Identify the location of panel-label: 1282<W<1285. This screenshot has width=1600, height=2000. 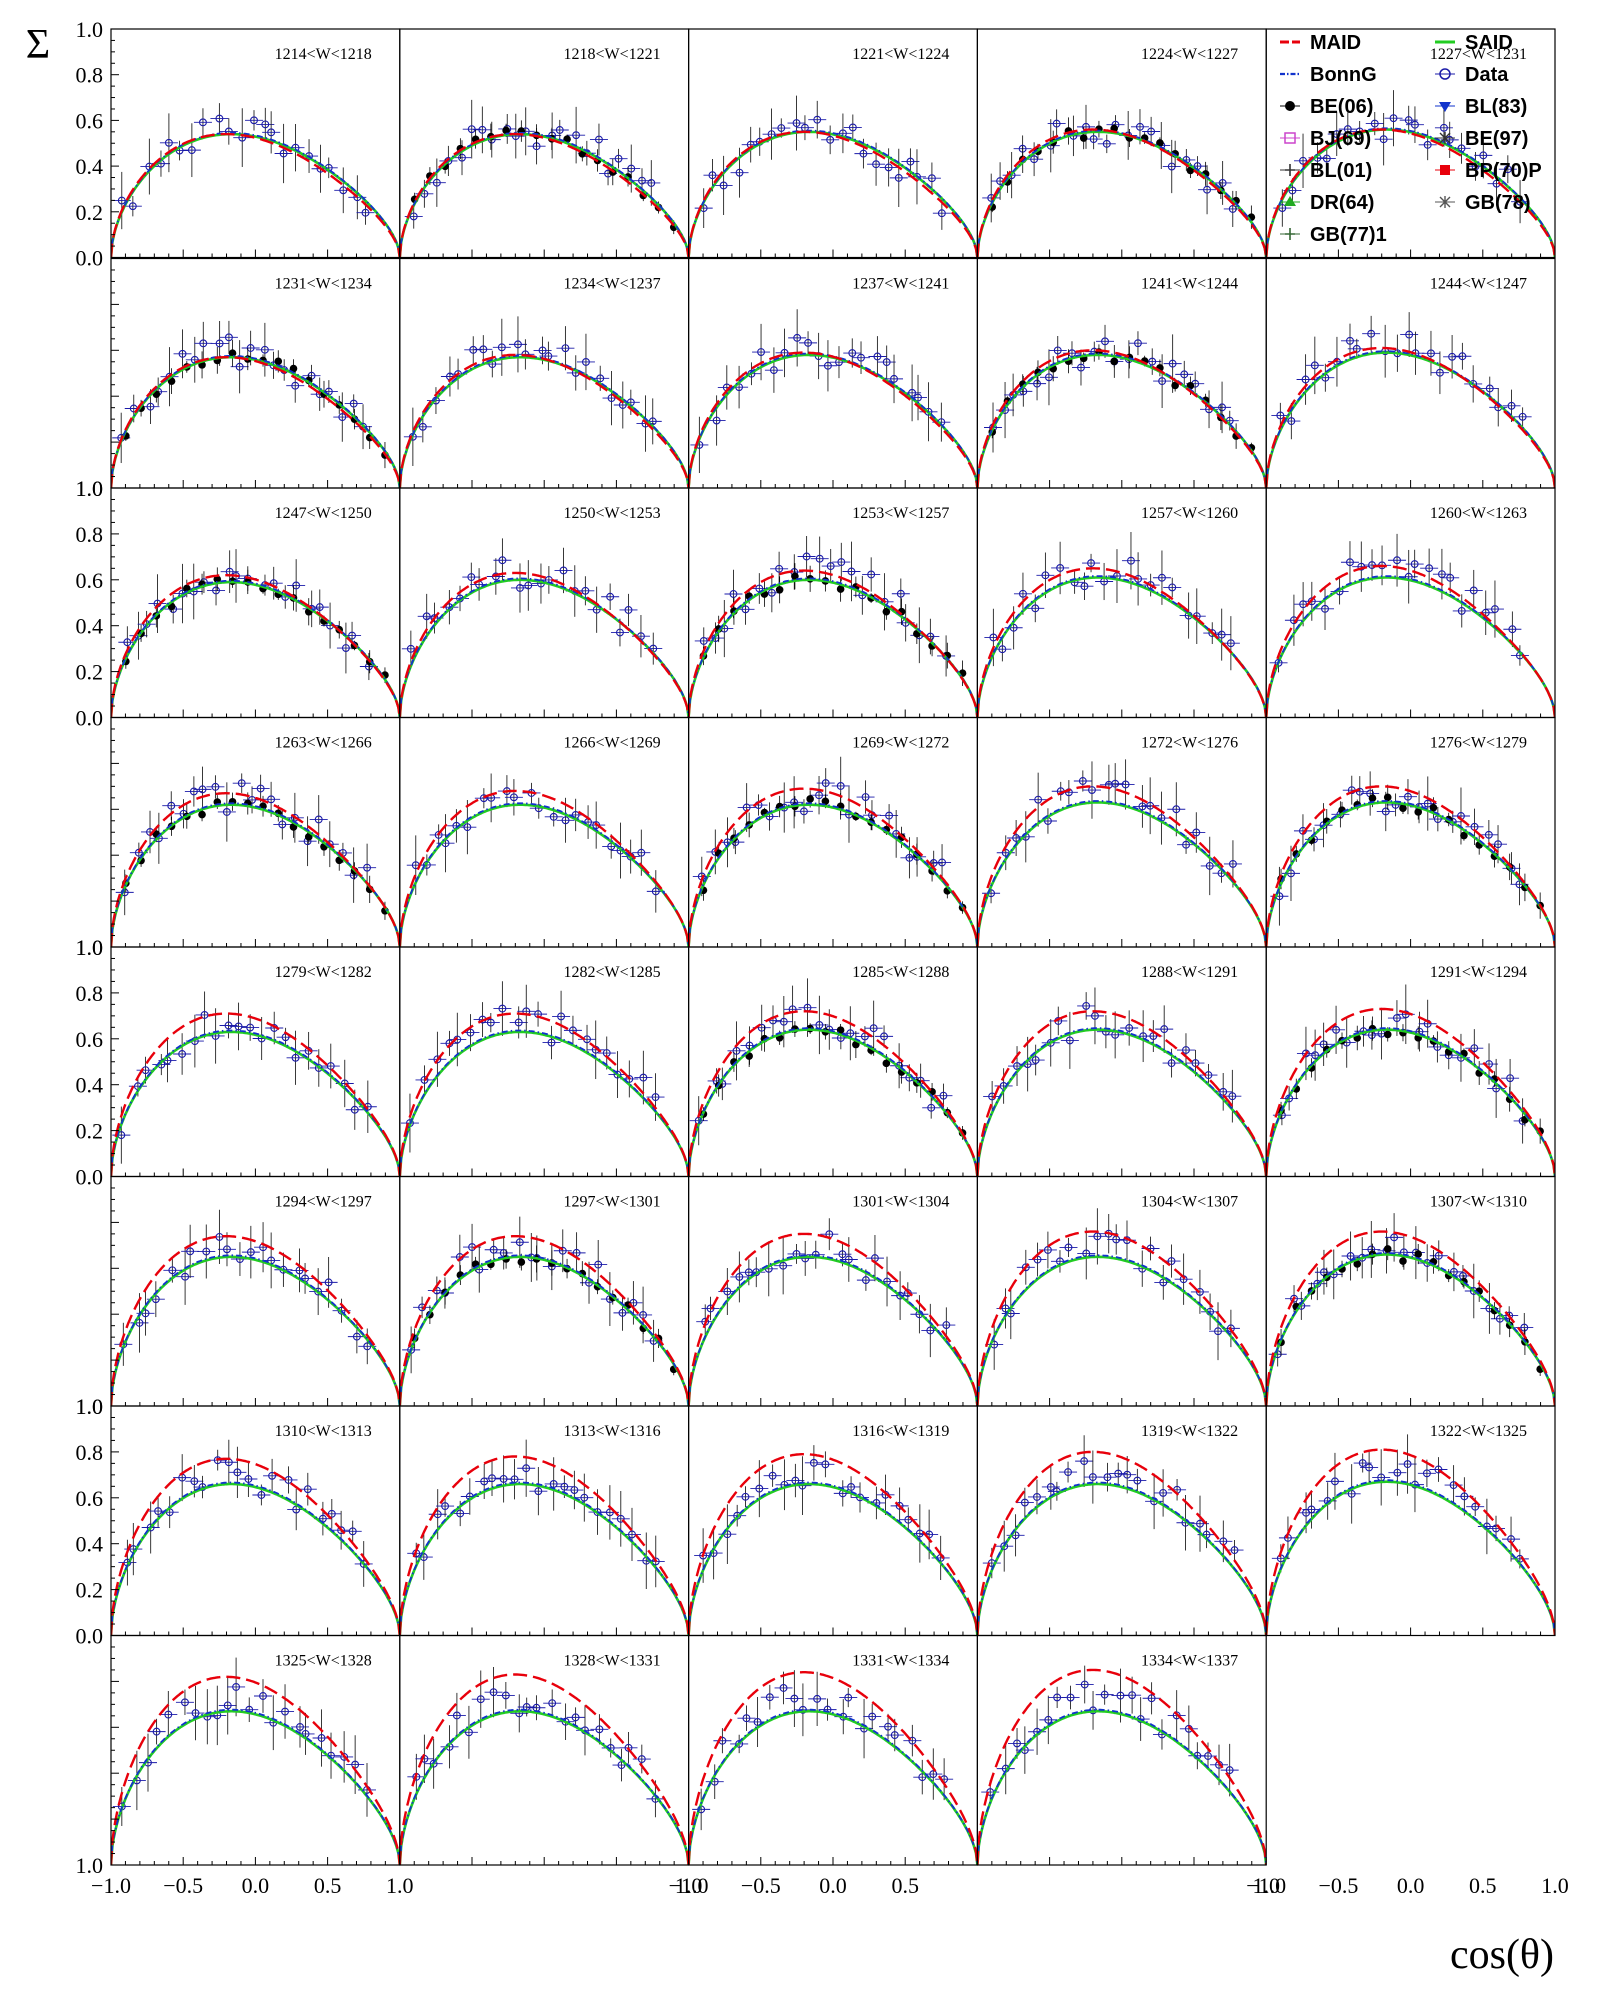
(611, 972).